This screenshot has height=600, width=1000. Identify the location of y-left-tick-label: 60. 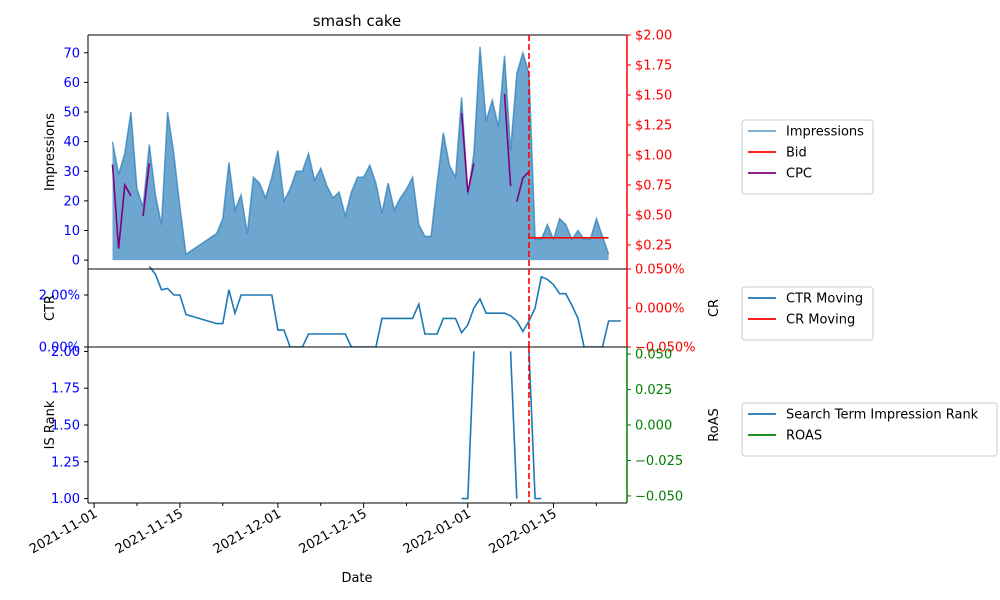
(71, 83).